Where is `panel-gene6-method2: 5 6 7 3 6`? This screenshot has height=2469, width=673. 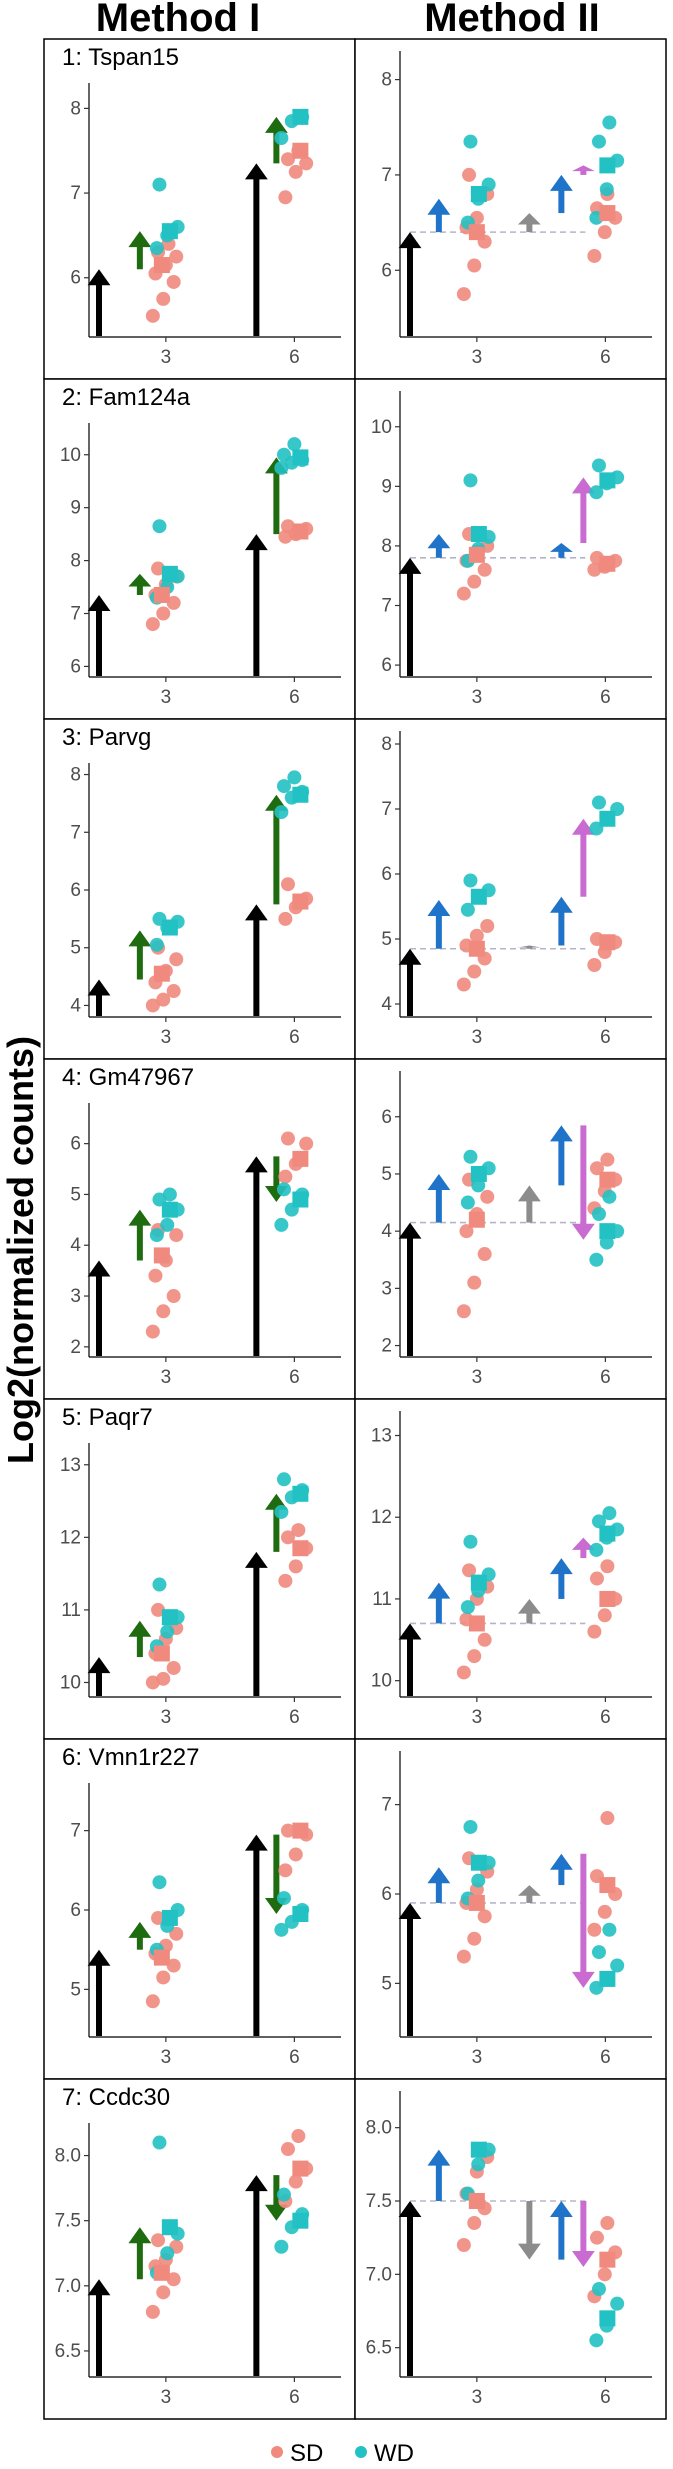
panel-gene6-method2: 5 6 7 3 6 is located at coordinates (510, 1909).